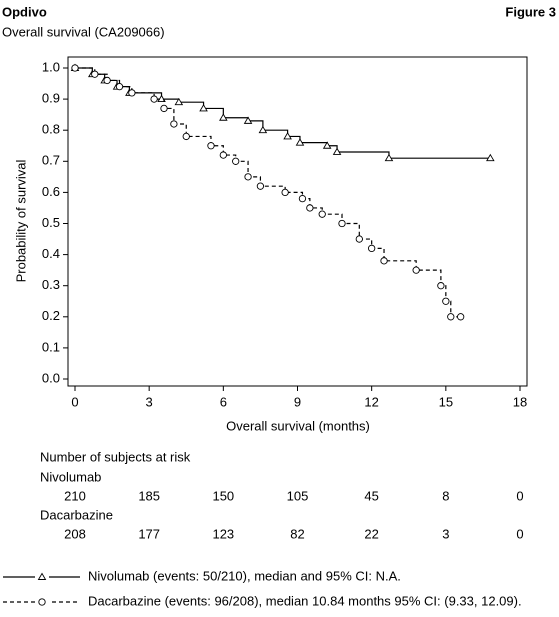  Describe the element at coordinates (520, 401) in the screenshot. I see `x-tick-label: 18` at that location.